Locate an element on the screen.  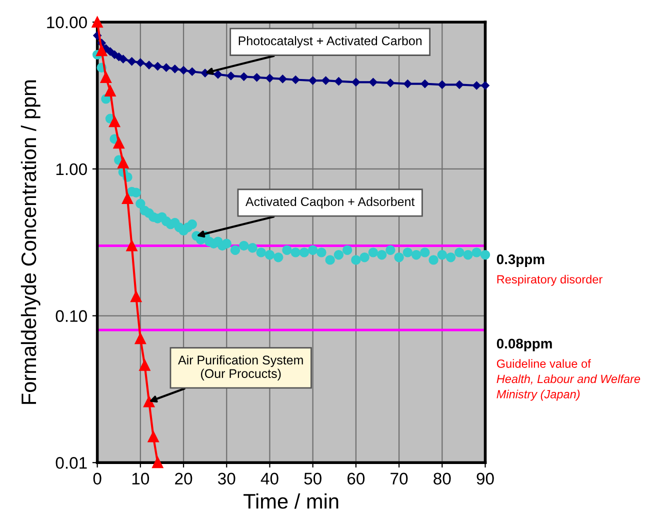
x-tick-label: 70 is located at coordinates (399, 478).